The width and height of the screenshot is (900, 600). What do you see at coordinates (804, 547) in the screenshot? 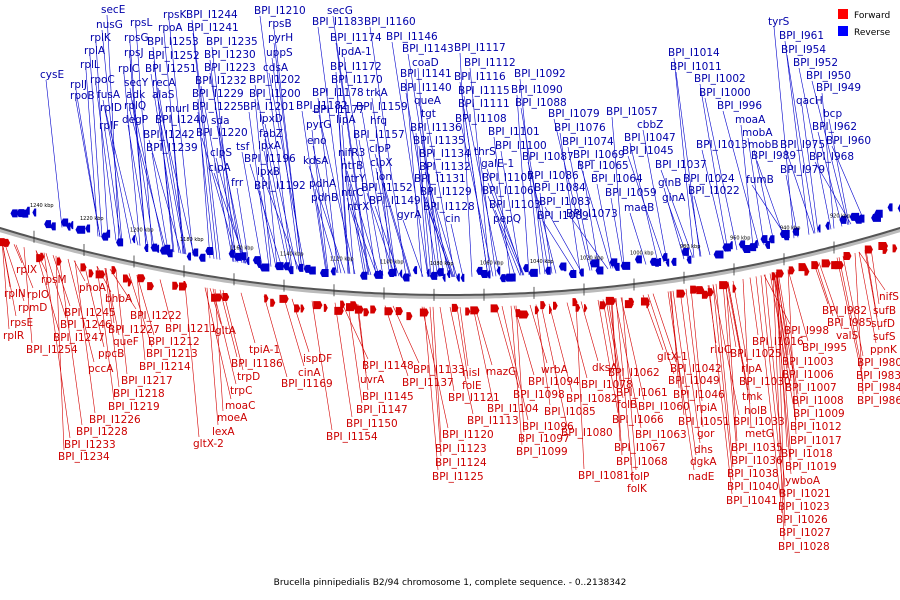
I see `gene-label-bpi-i1028: BPI_I1028` at bounding box center [804, 547].